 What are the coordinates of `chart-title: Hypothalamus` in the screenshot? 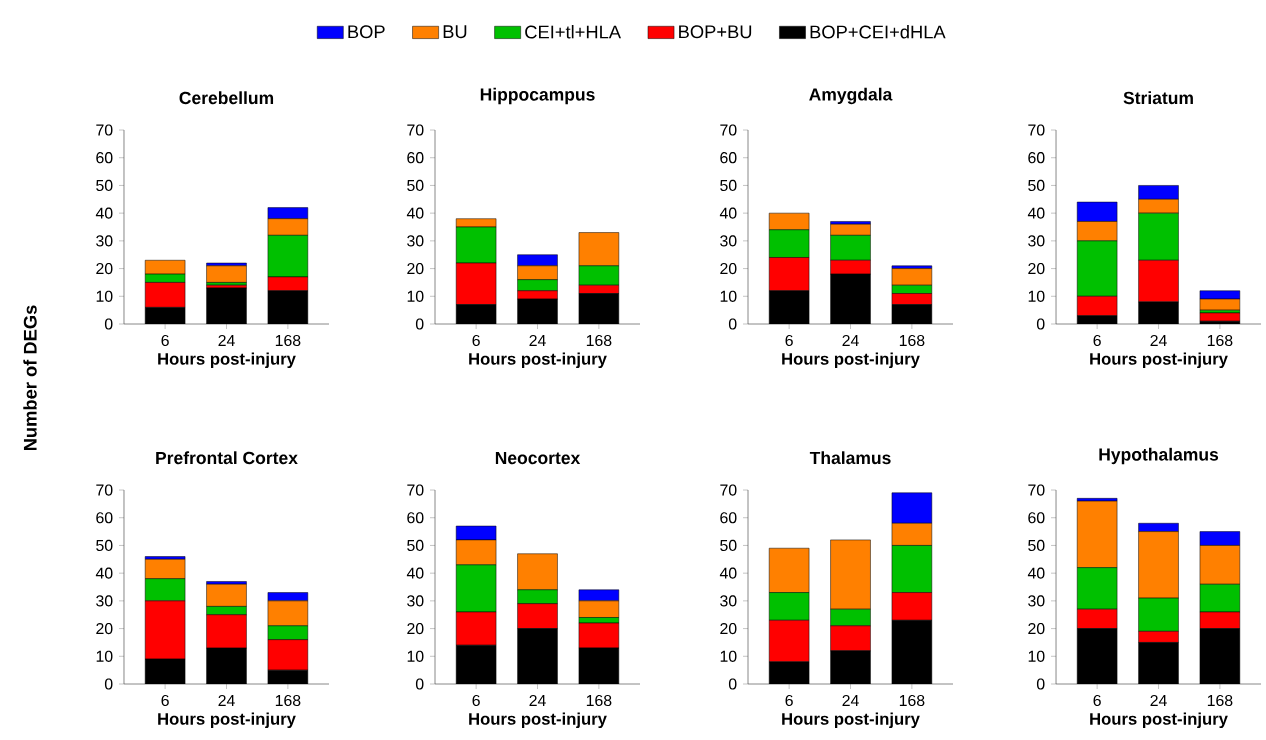 It's located at (1159, 456).